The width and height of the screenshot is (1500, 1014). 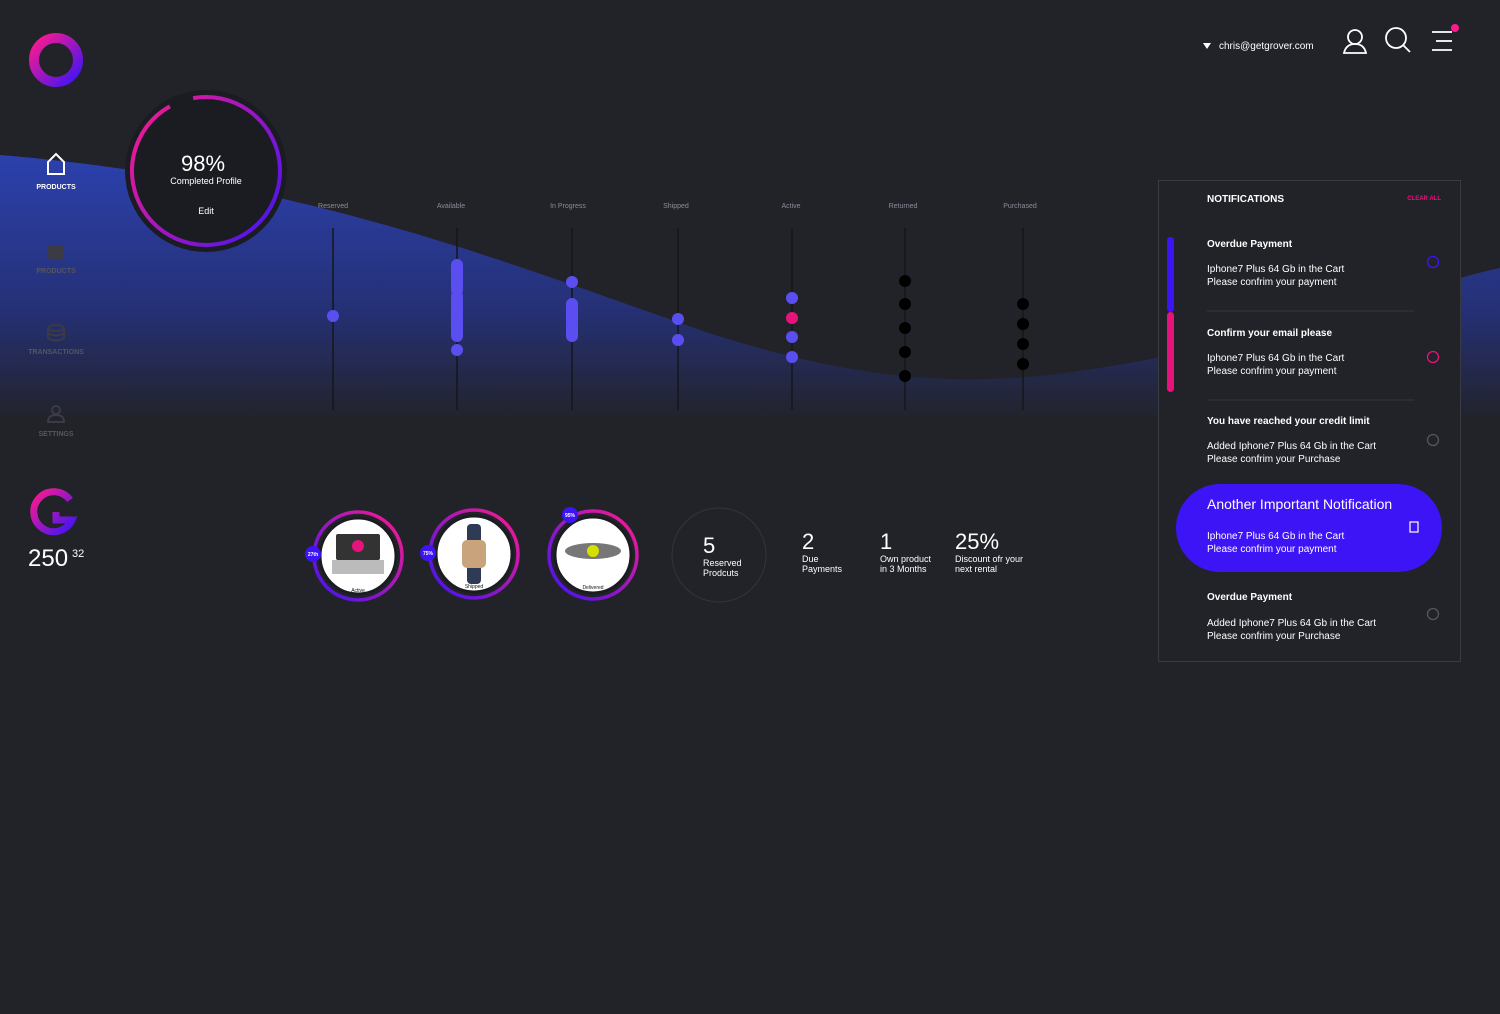 I want to click on notifications-panel, so click(x=1309, y=421).